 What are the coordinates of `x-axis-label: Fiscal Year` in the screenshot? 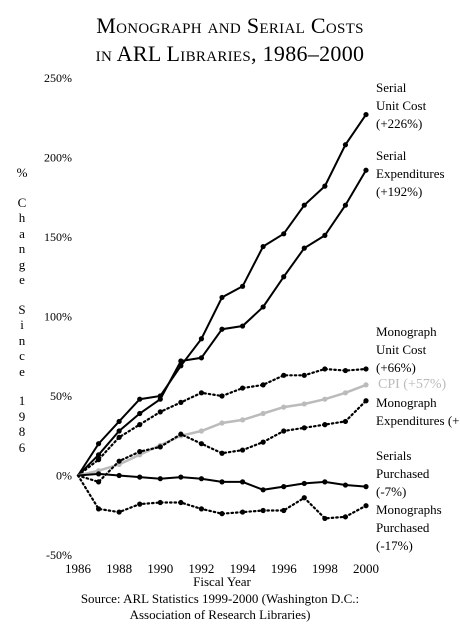 It's located at (222, 581).